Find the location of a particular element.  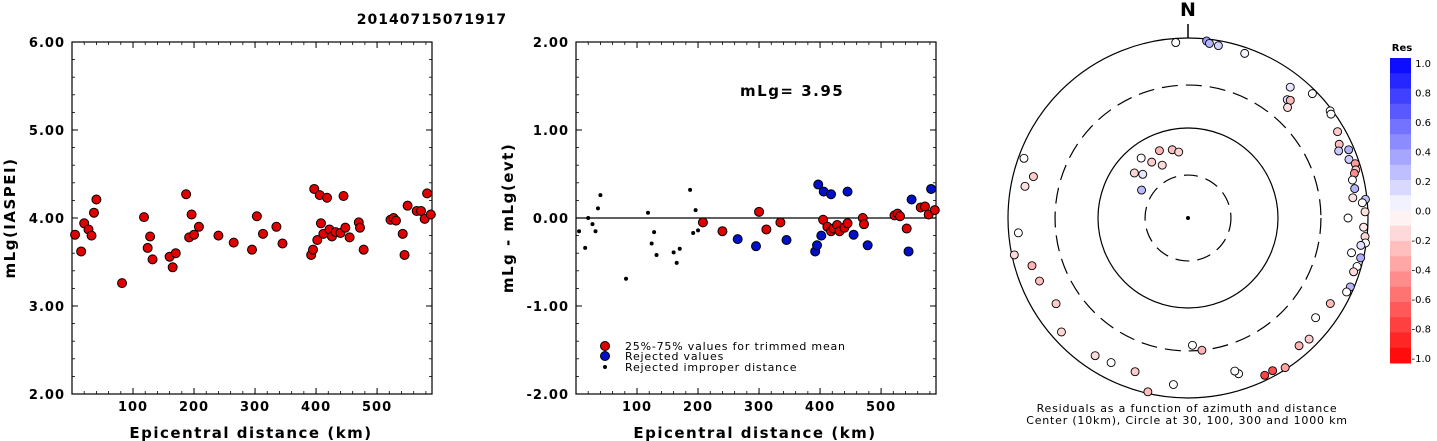

colorbar-label: -0.4 is located at coordinates (1421, 271).